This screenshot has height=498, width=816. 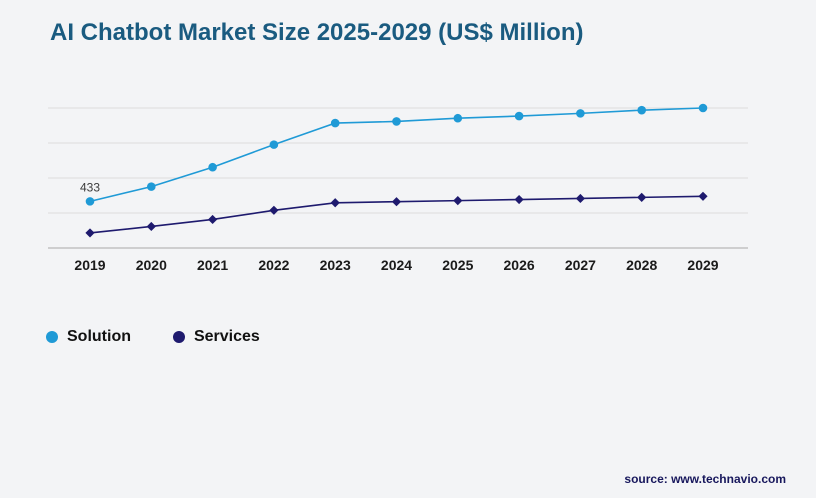 What do you see at coordinates (335, 265) in the screenshot?
I see `svg-text: 2023` at bounding box center [335, 265].